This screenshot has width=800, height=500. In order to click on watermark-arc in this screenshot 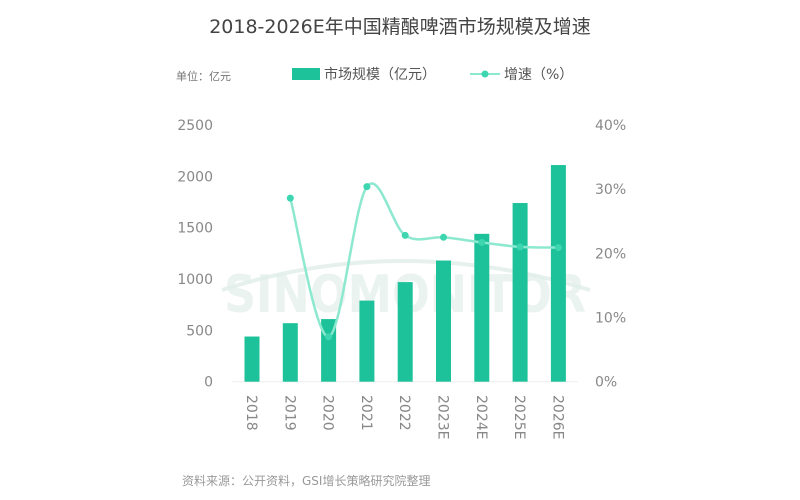, I will do `click(406, 275)`.